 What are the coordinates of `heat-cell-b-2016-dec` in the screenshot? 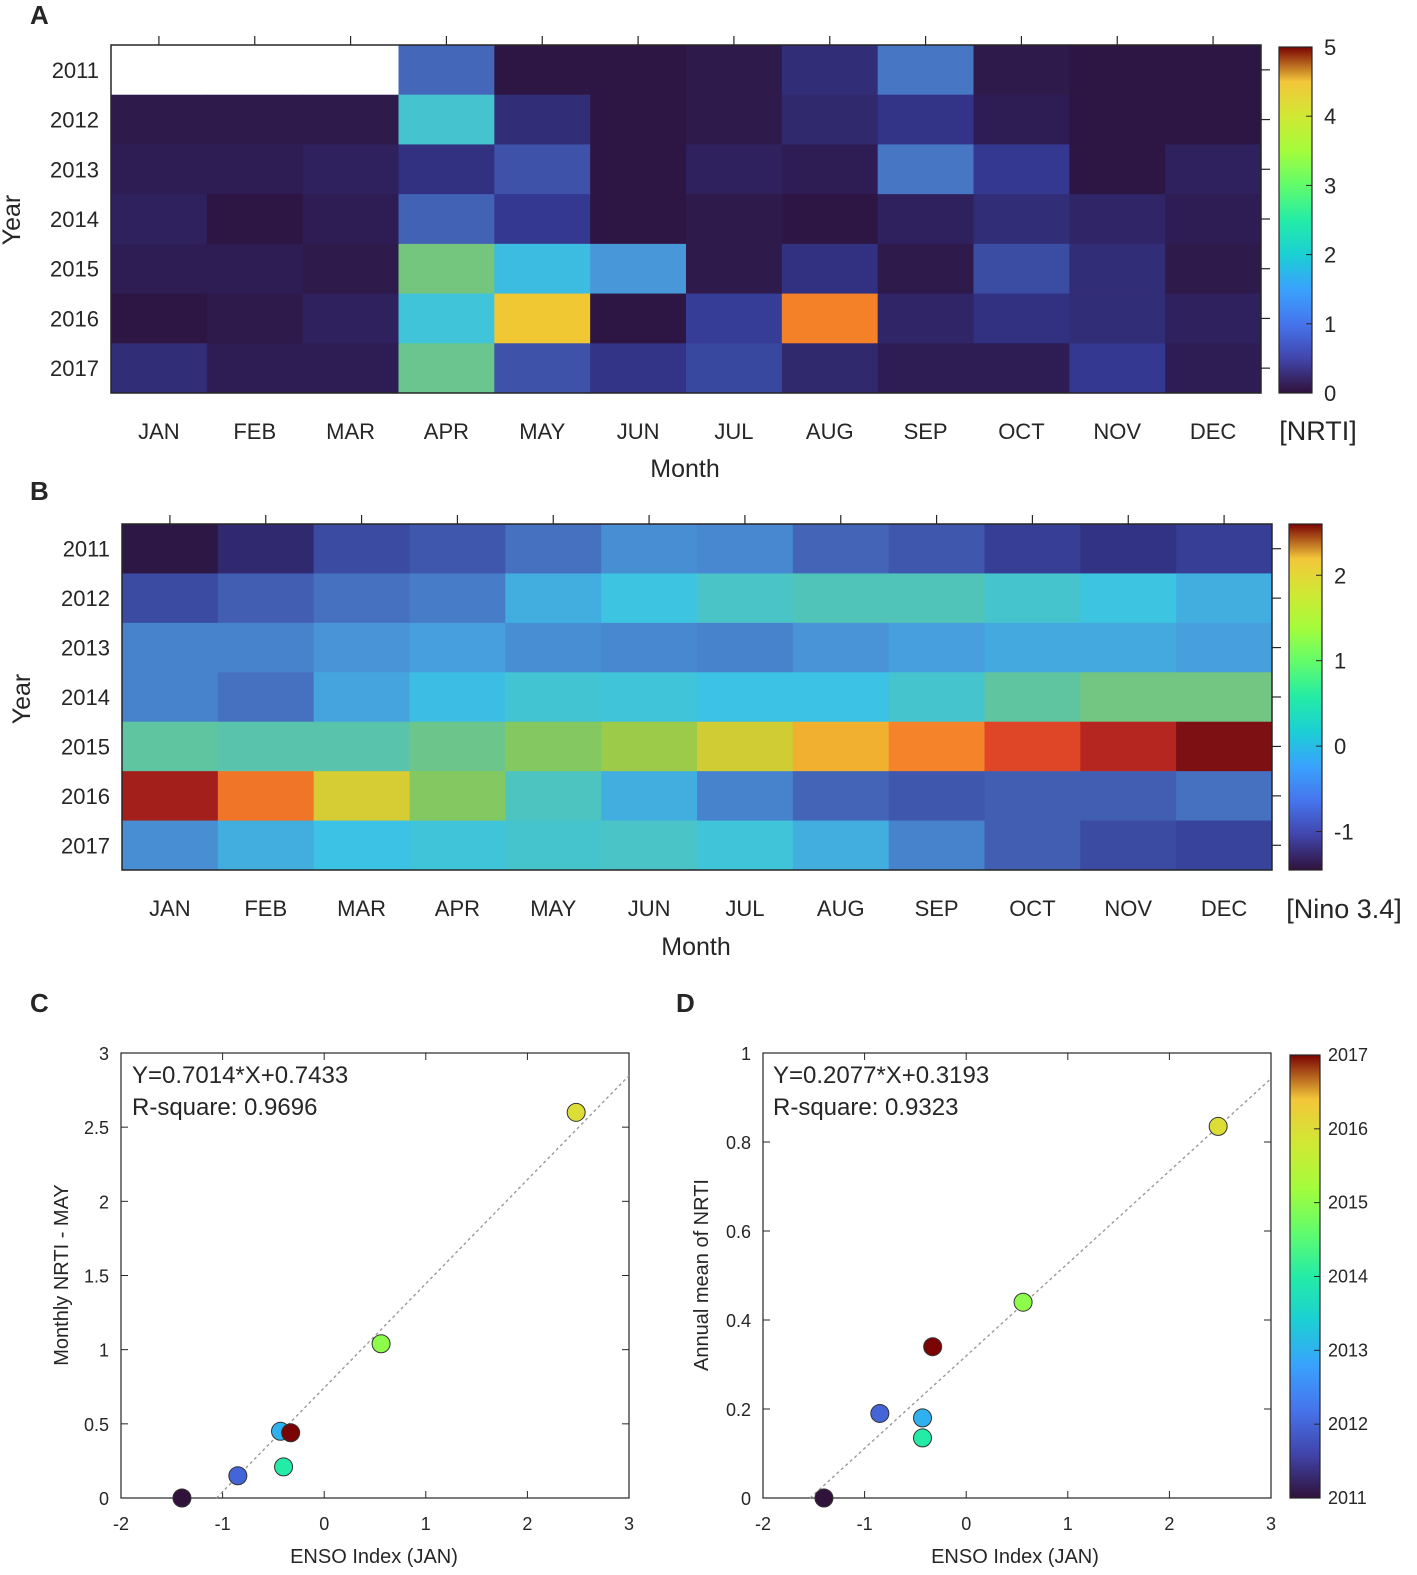 It's located at (1224, 796).